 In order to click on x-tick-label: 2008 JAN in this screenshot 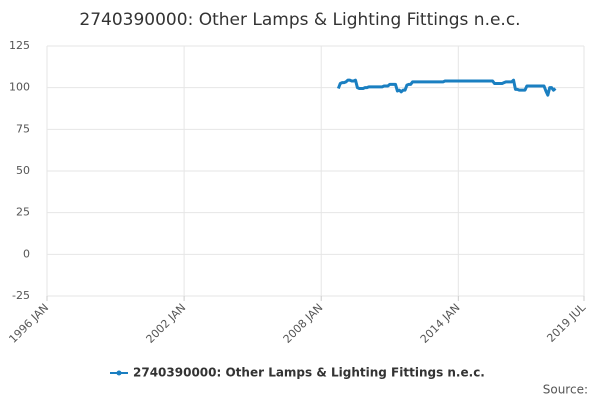, I will do `click(303, 323)`.